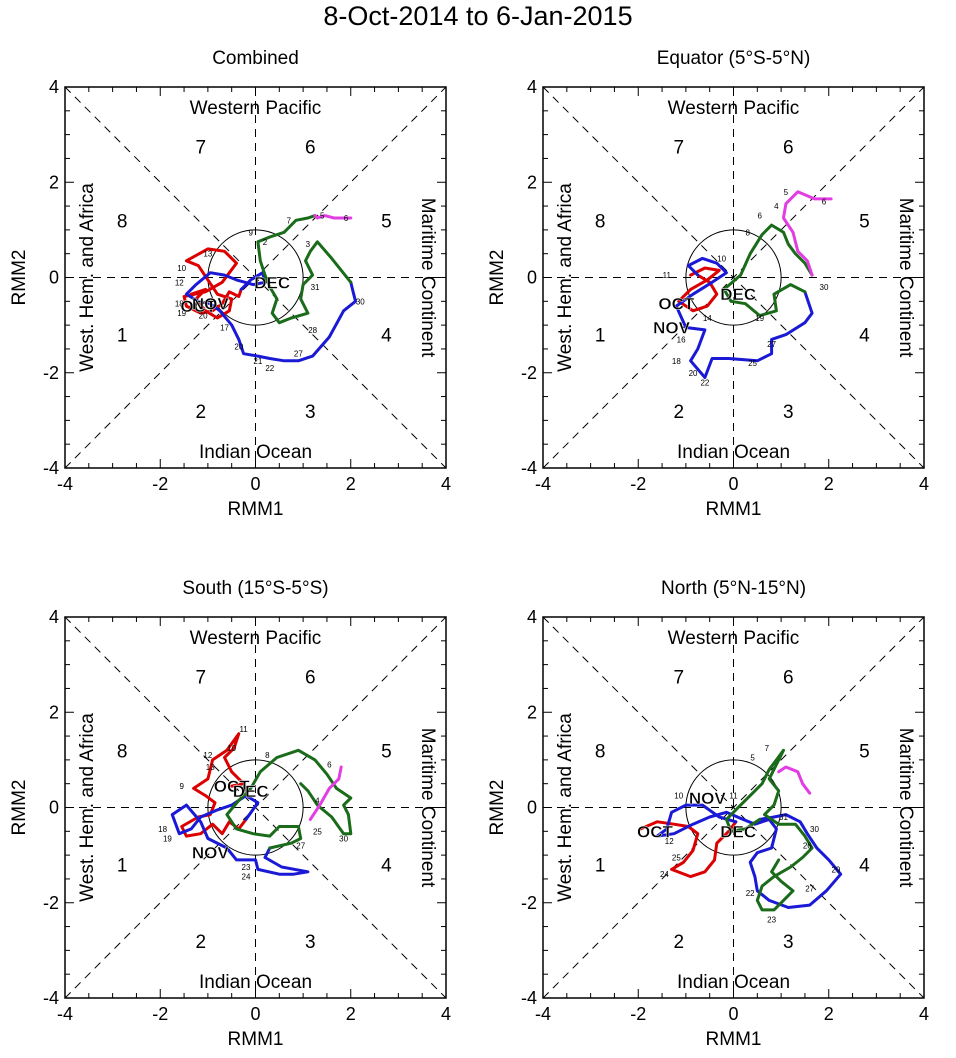 Image resolution: width=956 pixels, height=1058 pixels. Describe the element at coordinates (783, 817) in the screenshot. I see `day-label: 31` at that location.